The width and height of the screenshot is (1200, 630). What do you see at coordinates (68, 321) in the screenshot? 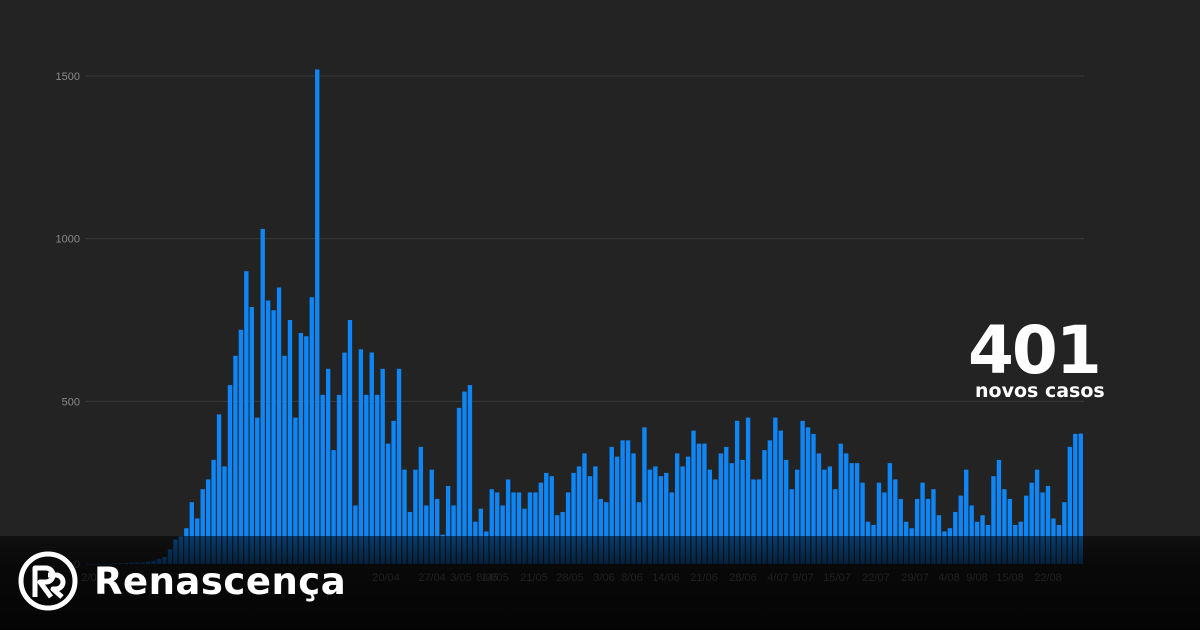
I see `y-axis-tick-labels: 050010001500` at bounding box center [68, 321].